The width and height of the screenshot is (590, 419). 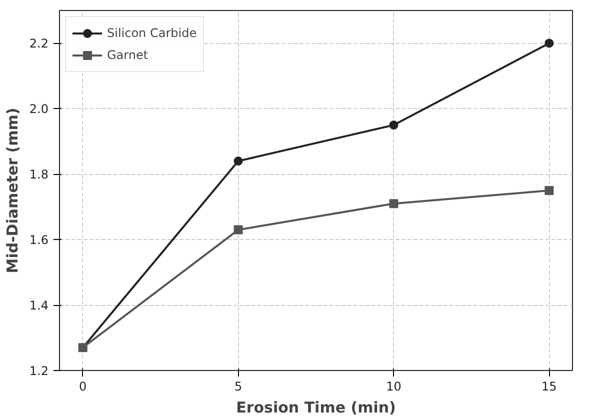 What do you see at coordinates (12, 191) in the screenshot?
I see `y-axis-title: Mid-Diameter (mm)` at bounding box center [12, 191].